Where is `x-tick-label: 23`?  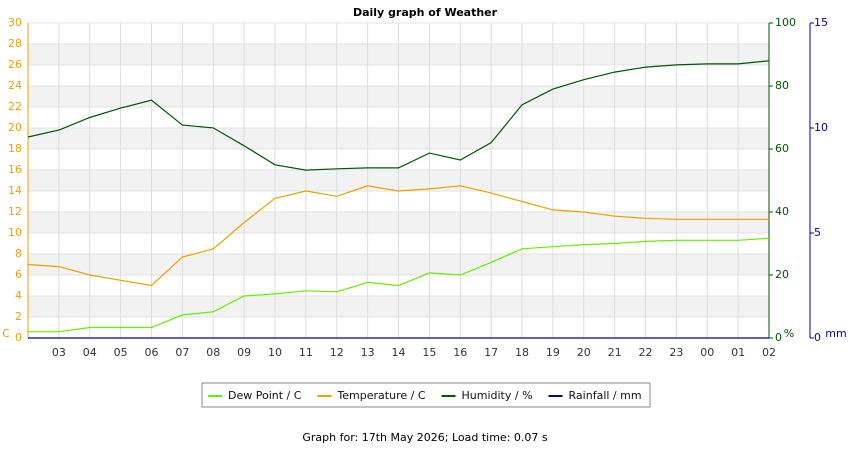 x-tick-label: 23 is located at coordinates (676, 352).